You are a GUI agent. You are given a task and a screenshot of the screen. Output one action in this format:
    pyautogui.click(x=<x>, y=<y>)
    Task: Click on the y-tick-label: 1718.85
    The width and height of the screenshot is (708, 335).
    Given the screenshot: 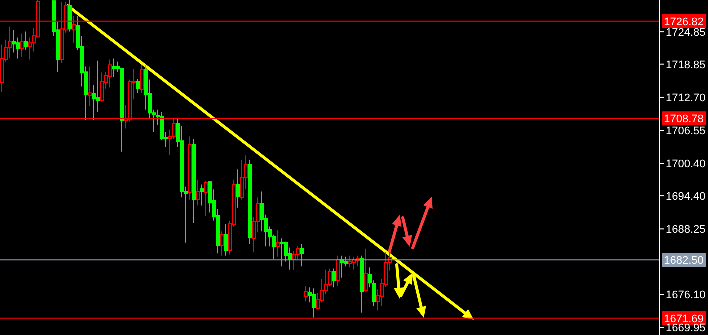 What is the action you would take?
    pyautogui.click(x=686, y=65)
    